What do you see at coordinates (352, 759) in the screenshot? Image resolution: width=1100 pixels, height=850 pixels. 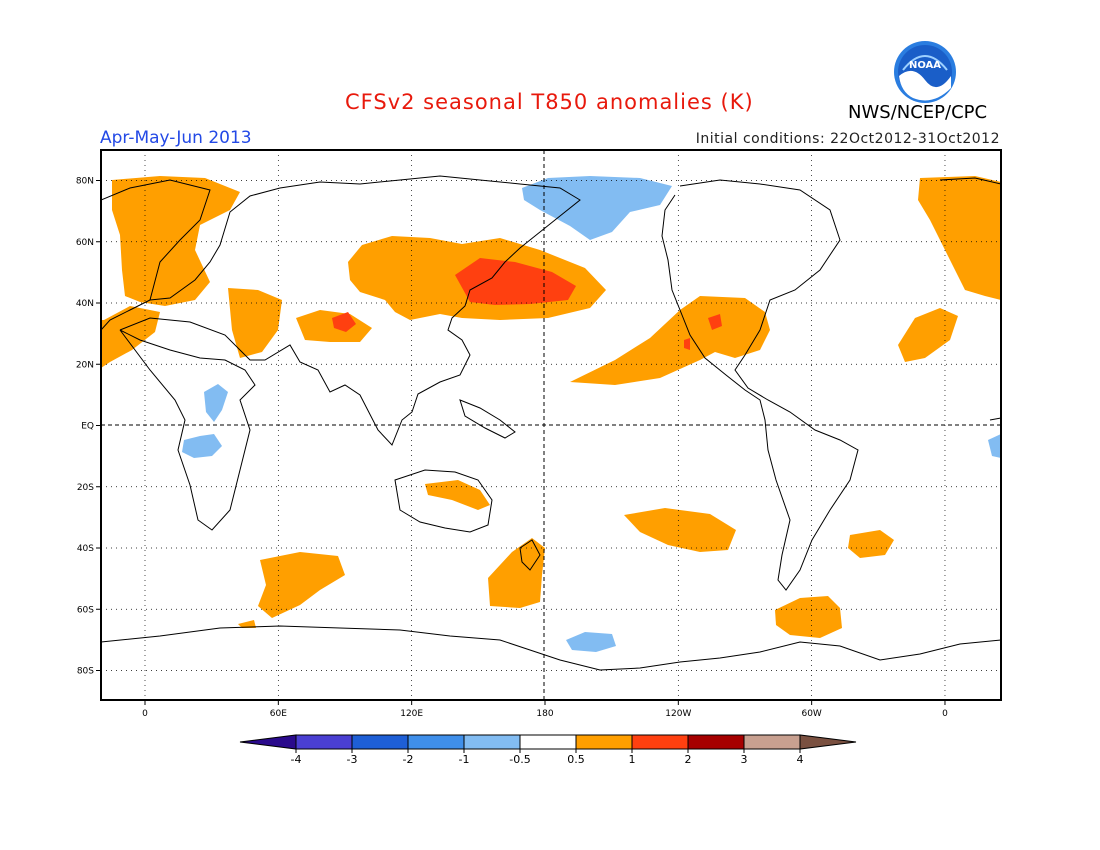 I see `colorbar-label: -3` at bounding box center [352, 759].